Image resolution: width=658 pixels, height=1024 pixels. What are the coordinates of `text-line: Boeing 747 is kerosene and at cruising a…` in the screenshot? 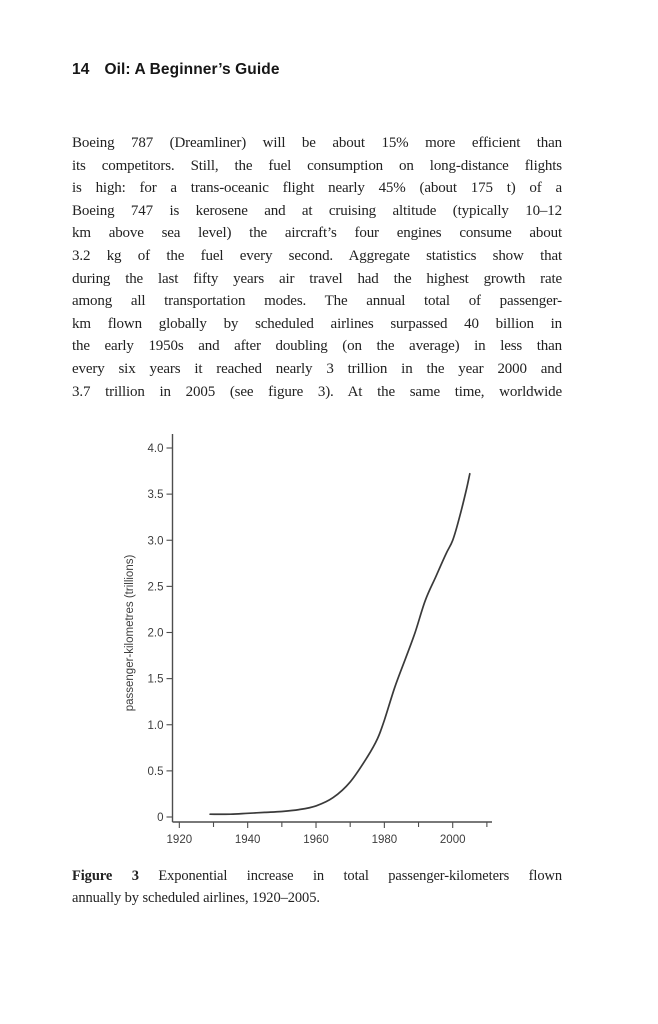 It's located at (317, 210).